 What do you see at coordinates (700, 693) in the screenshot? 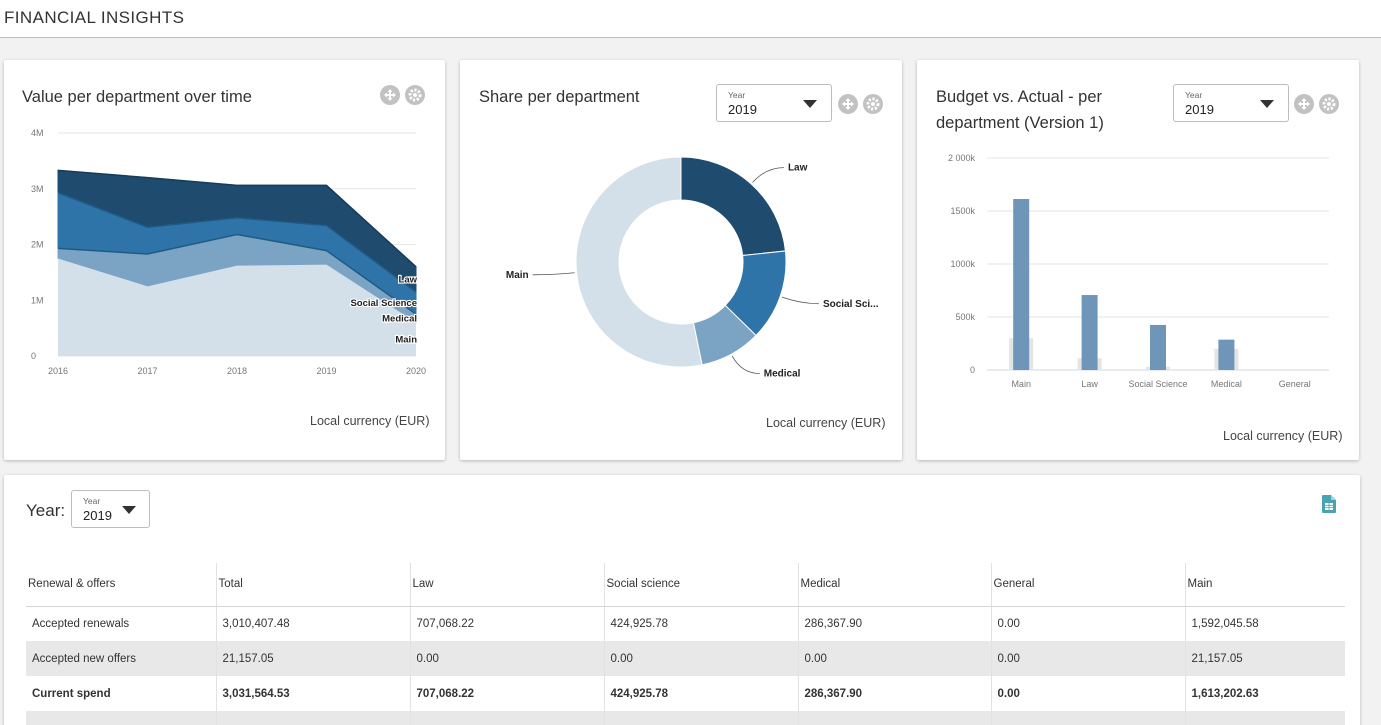
I see `table-cell: 424,925.78` at bounding box center [700, 693].